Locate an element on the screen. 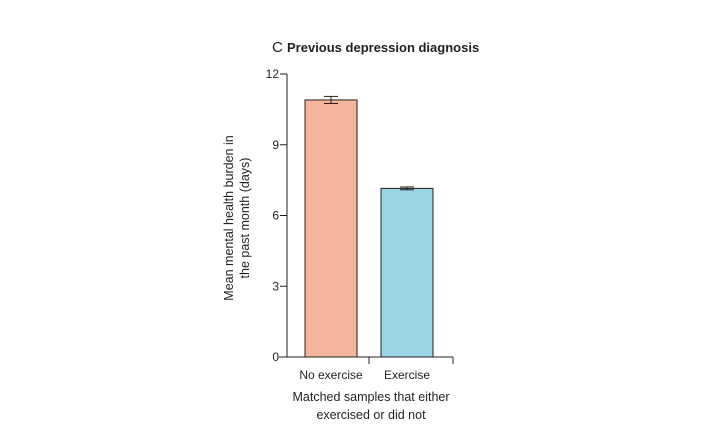  x-axis-title-line-1: Matched samples that either is located at coordinates (370, 397).